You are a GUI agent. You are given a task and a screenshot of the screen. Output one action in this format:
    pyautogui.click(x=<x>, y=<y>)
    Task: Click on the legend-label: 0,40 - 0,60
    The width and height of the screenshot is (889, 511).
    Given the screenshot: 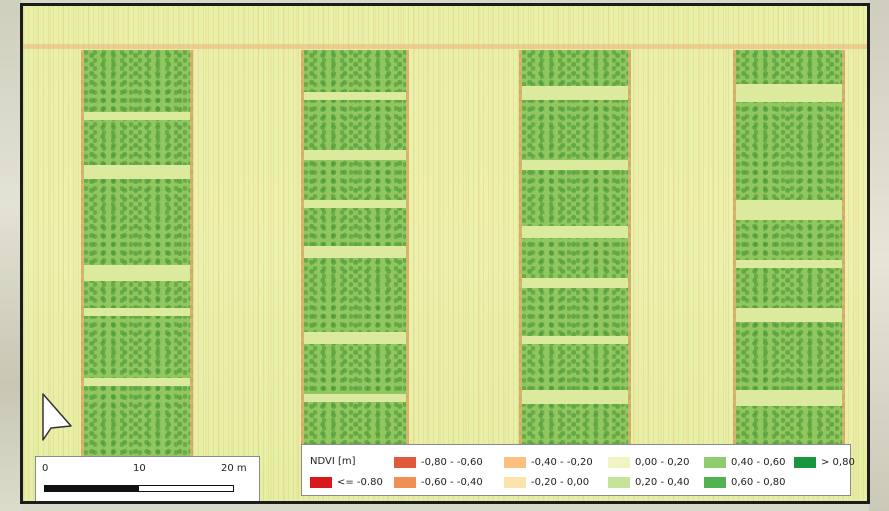 What is the action you would take?
    pyautogui.click(x=758, y=462)
    